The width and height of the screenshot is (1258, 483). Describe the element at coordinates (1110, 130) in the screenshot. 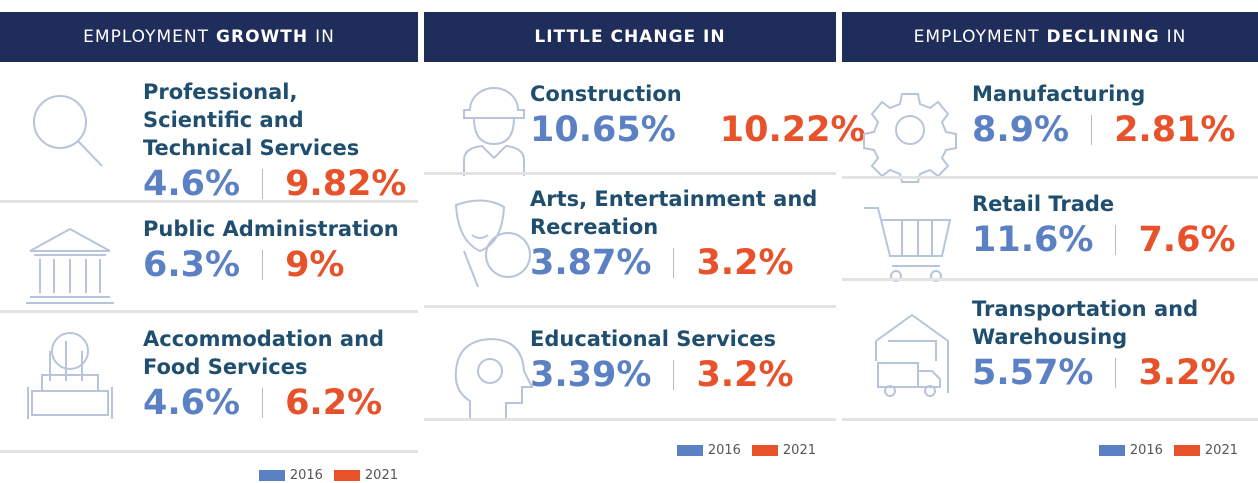

I see `values-row: 8.9% 2.81%` at that location.